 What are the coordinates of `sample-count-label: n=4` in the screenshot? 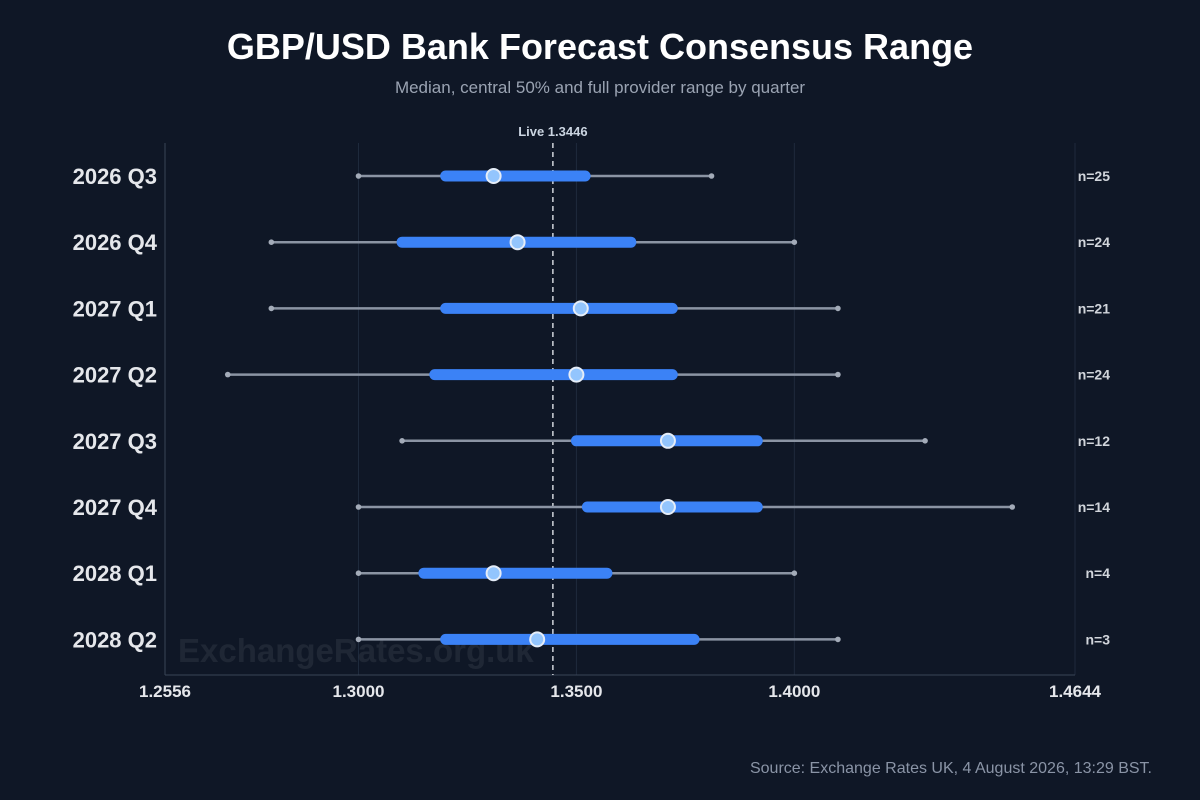 It's located at (1097, 573).